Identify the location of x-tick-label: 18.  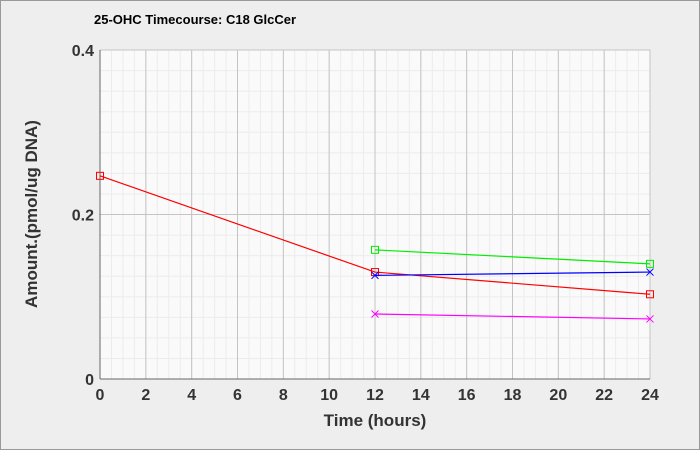
(513, 395).